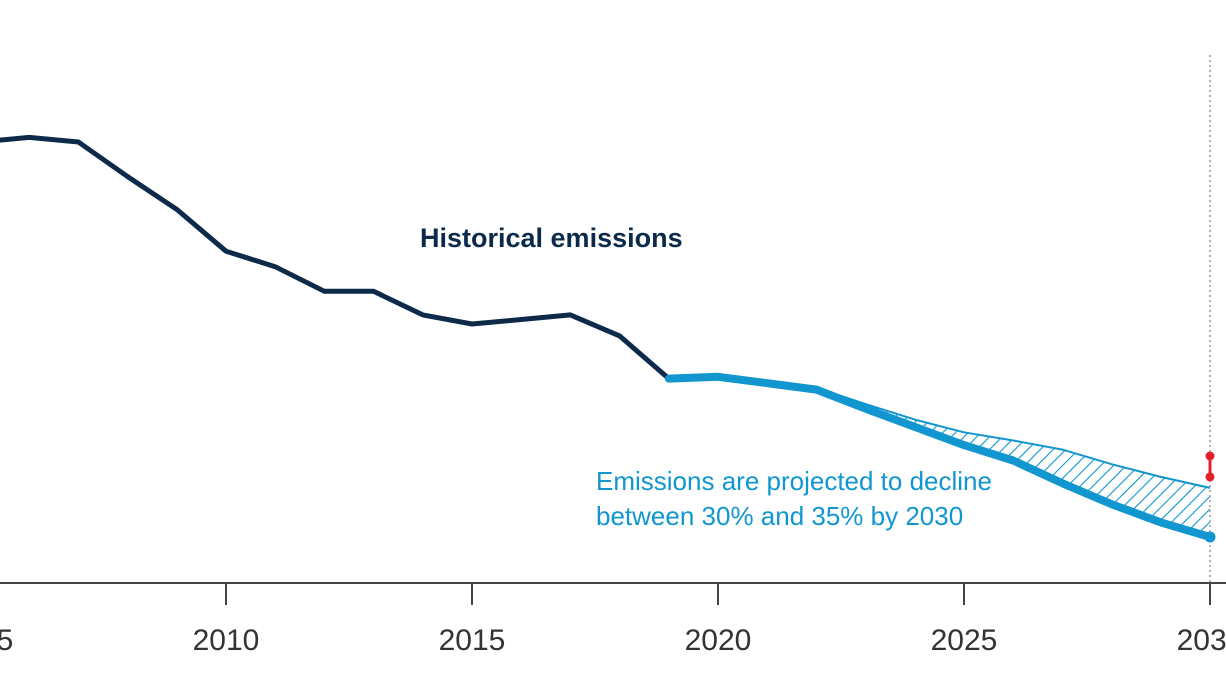  What do you see at coordinates (718, 640) in the screenshot?
I see `x-tick-label-2020: 2020` at bounding box center [718, 640].